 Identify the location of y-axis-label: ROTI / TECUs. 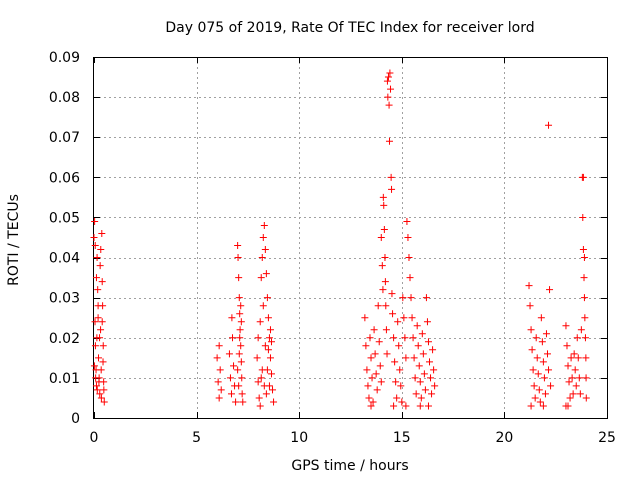
(14, 240).